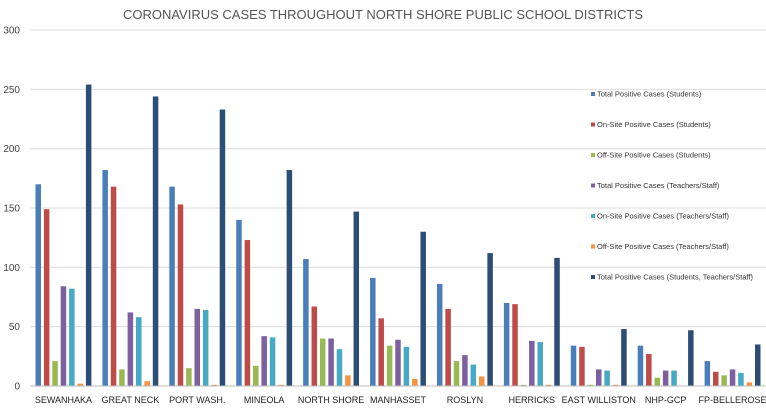  Describe the element at coordinates (15, 327) in the screenshot. I see `y-tick-label: 50` at that location.